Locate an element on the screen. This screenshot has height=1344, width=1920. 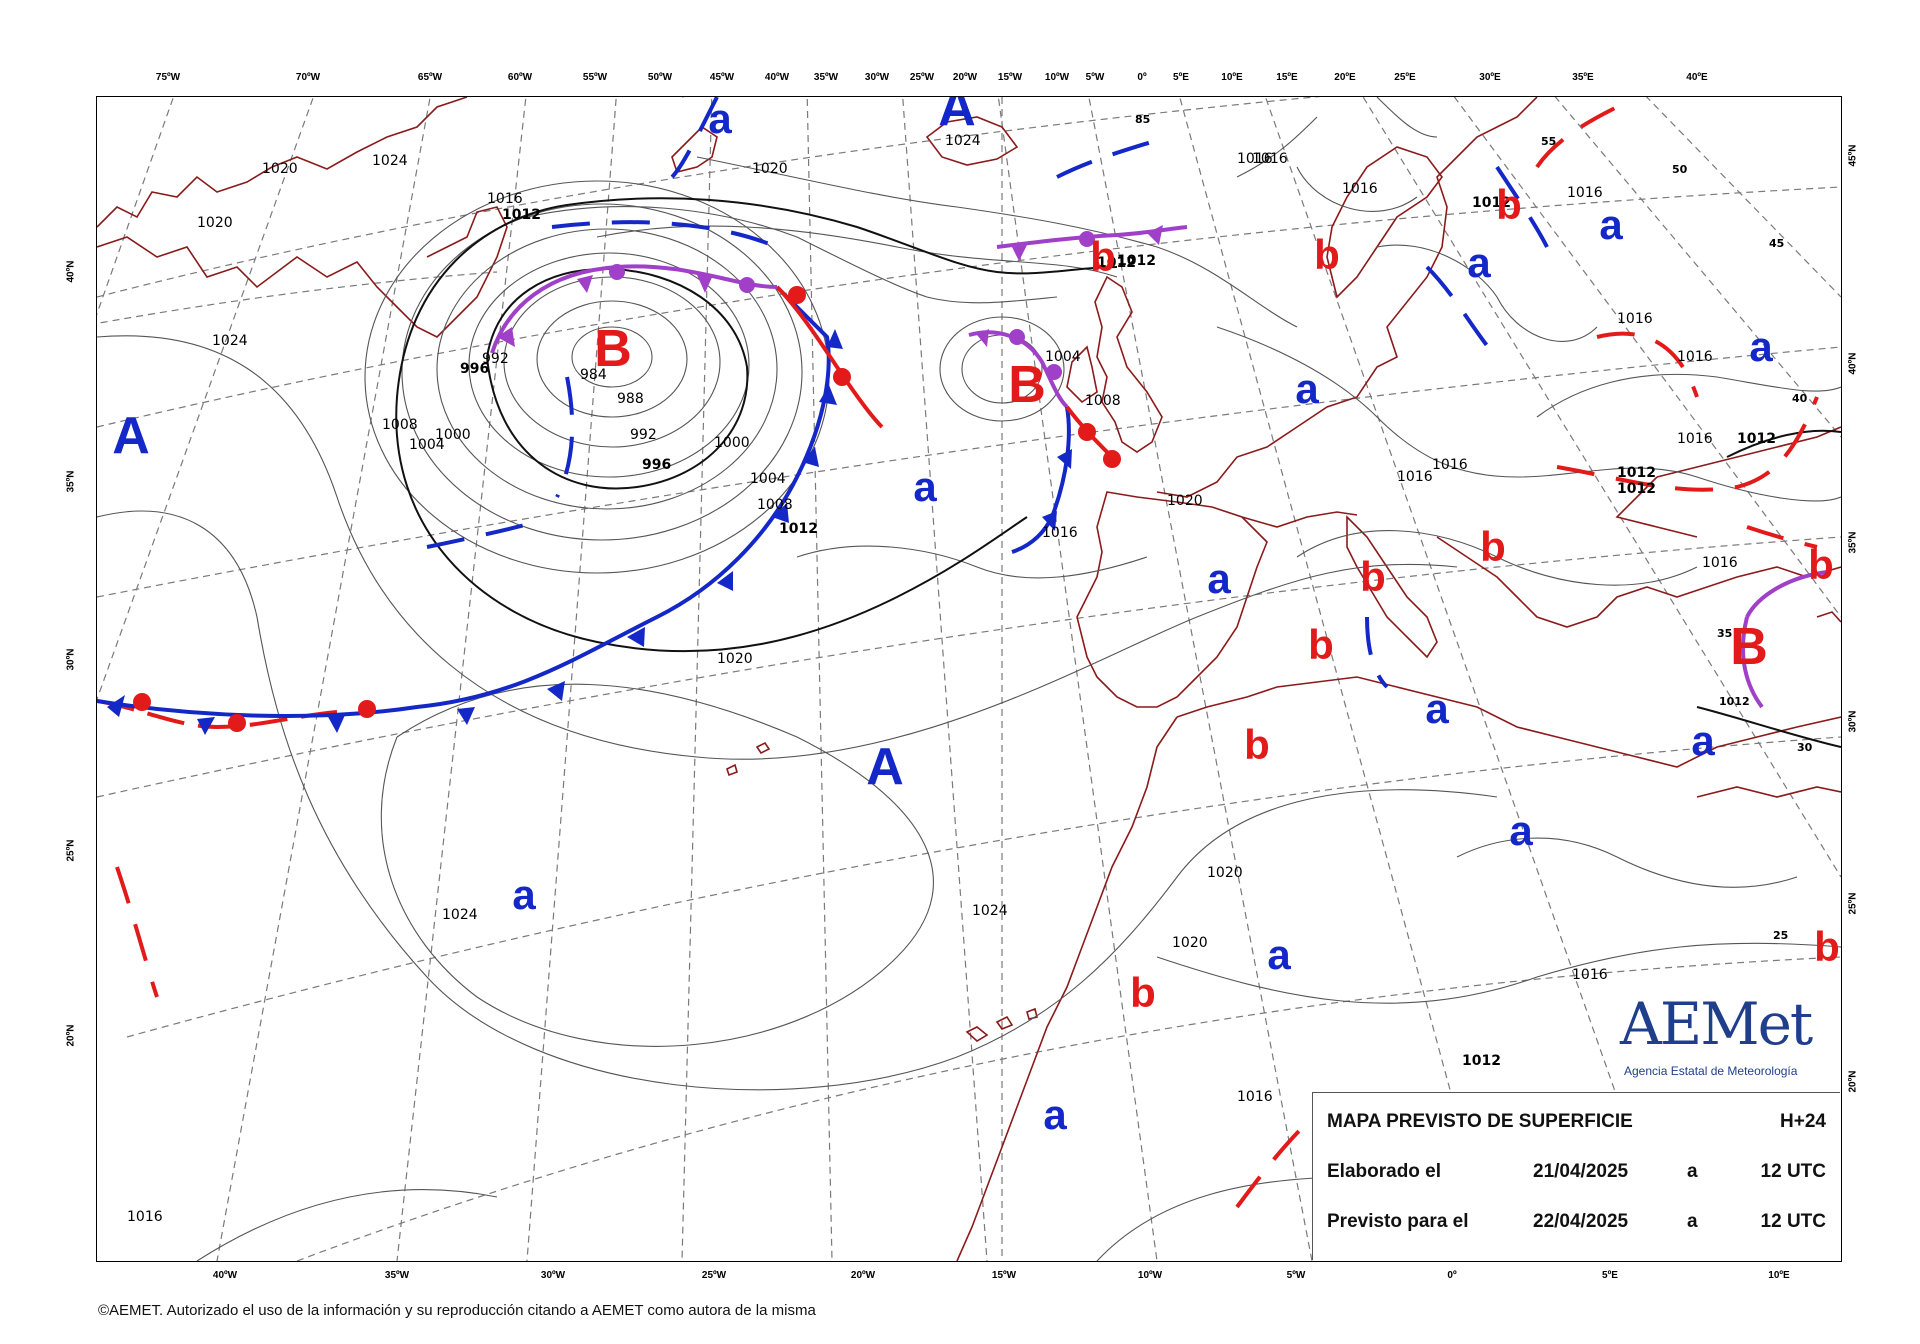
top-longitude-label: 65ºW is located at coordinates (430, 77).